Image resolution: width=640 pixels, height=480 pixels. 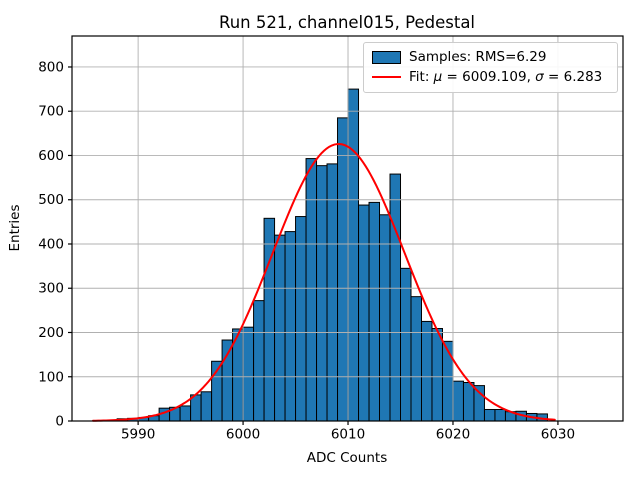 I want to click on y-tick-label: 300, so click(x=51, y=289).